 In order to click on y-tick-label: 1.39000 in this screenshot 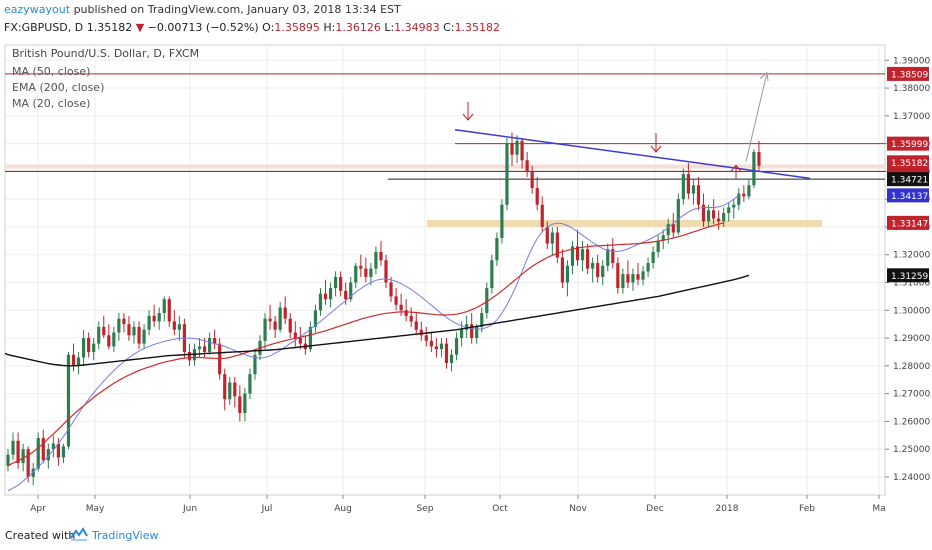, I will do `click(911, 61)`.